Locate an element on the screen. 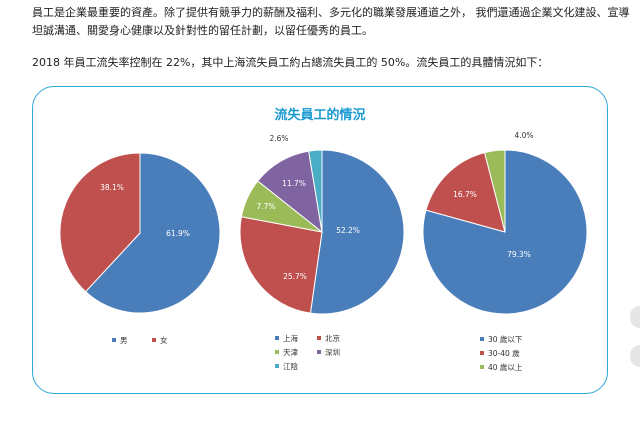 The width and height of the screenshot is (640, 421). pie-2-legend-label-5: 江陰 is located at coordinates (290, 366).